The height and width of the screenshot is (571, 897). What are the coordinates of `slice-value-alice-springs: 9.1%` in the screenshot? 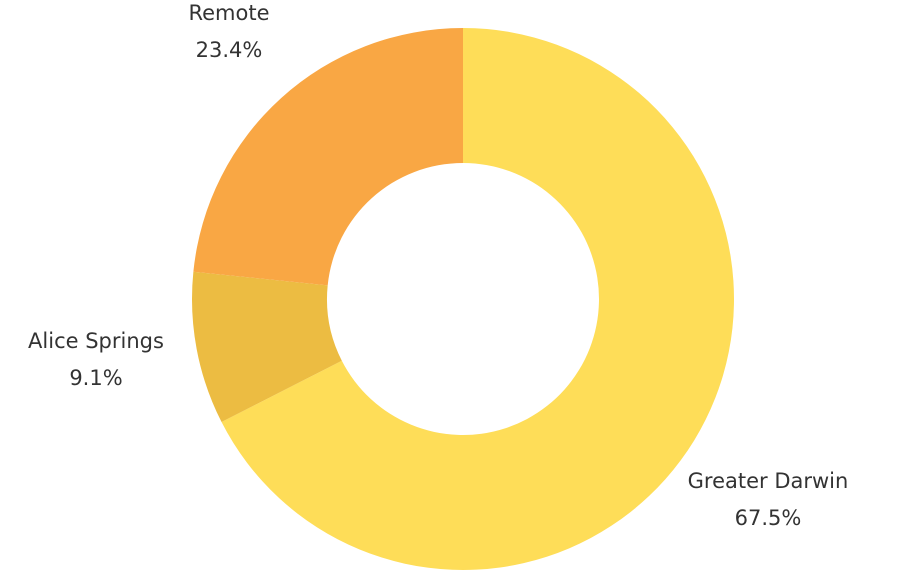 It's located at (95, 378).